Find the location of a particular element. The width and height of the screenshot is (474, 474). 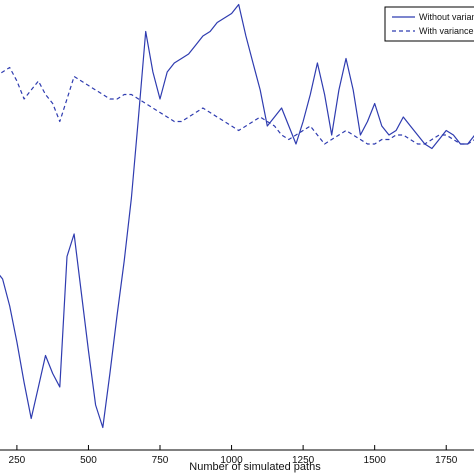

x-tick-label: 1000 is located at coordinates (231, 460).